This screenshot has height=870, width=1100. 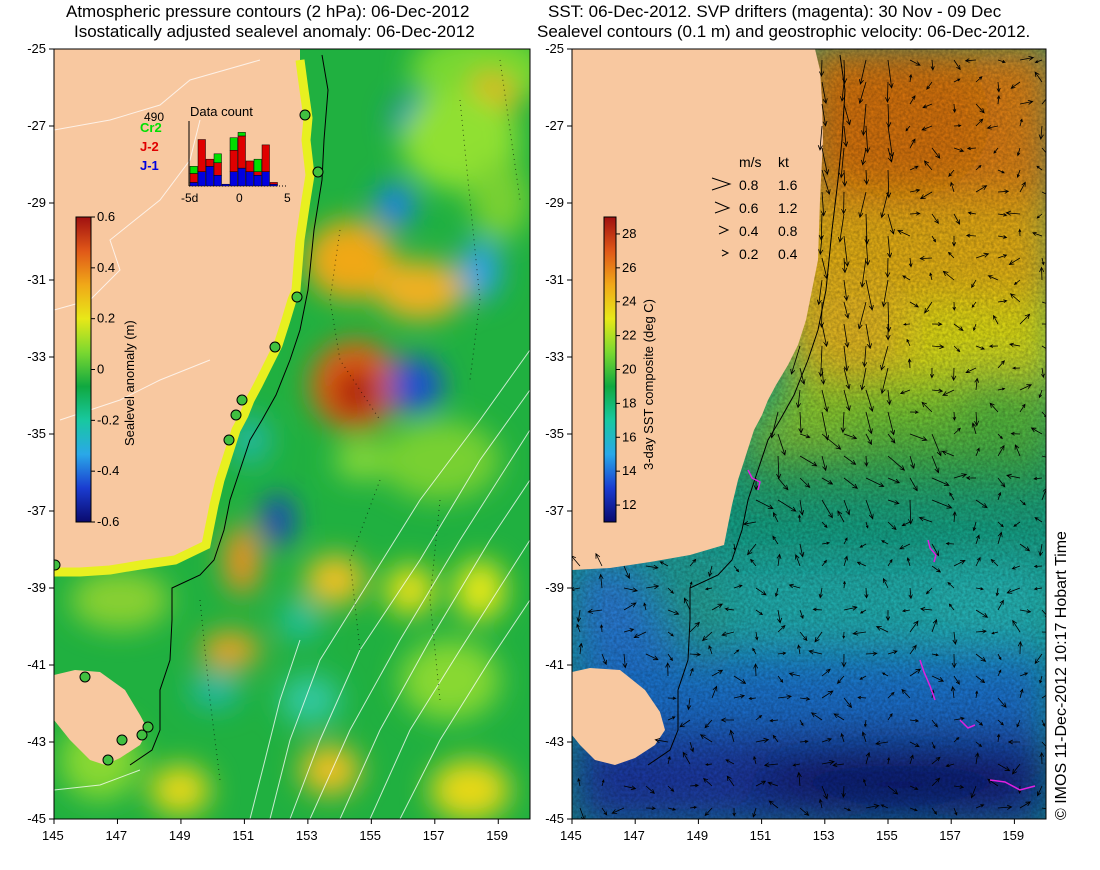 I want to click on colorbar-tick-label: 14, so click(x=629, y=470).